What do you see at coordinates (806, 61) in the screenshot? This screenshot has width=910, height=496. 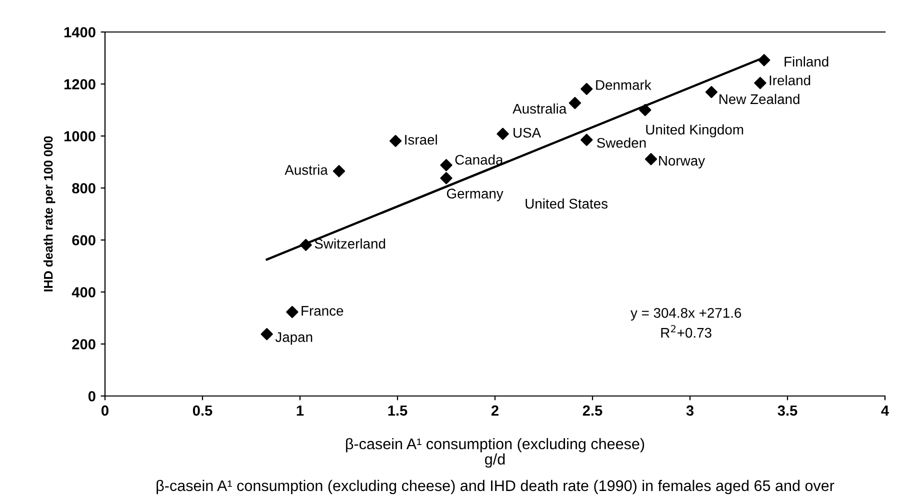 I see `annotation: Finland` at bounding box center [806, 61].